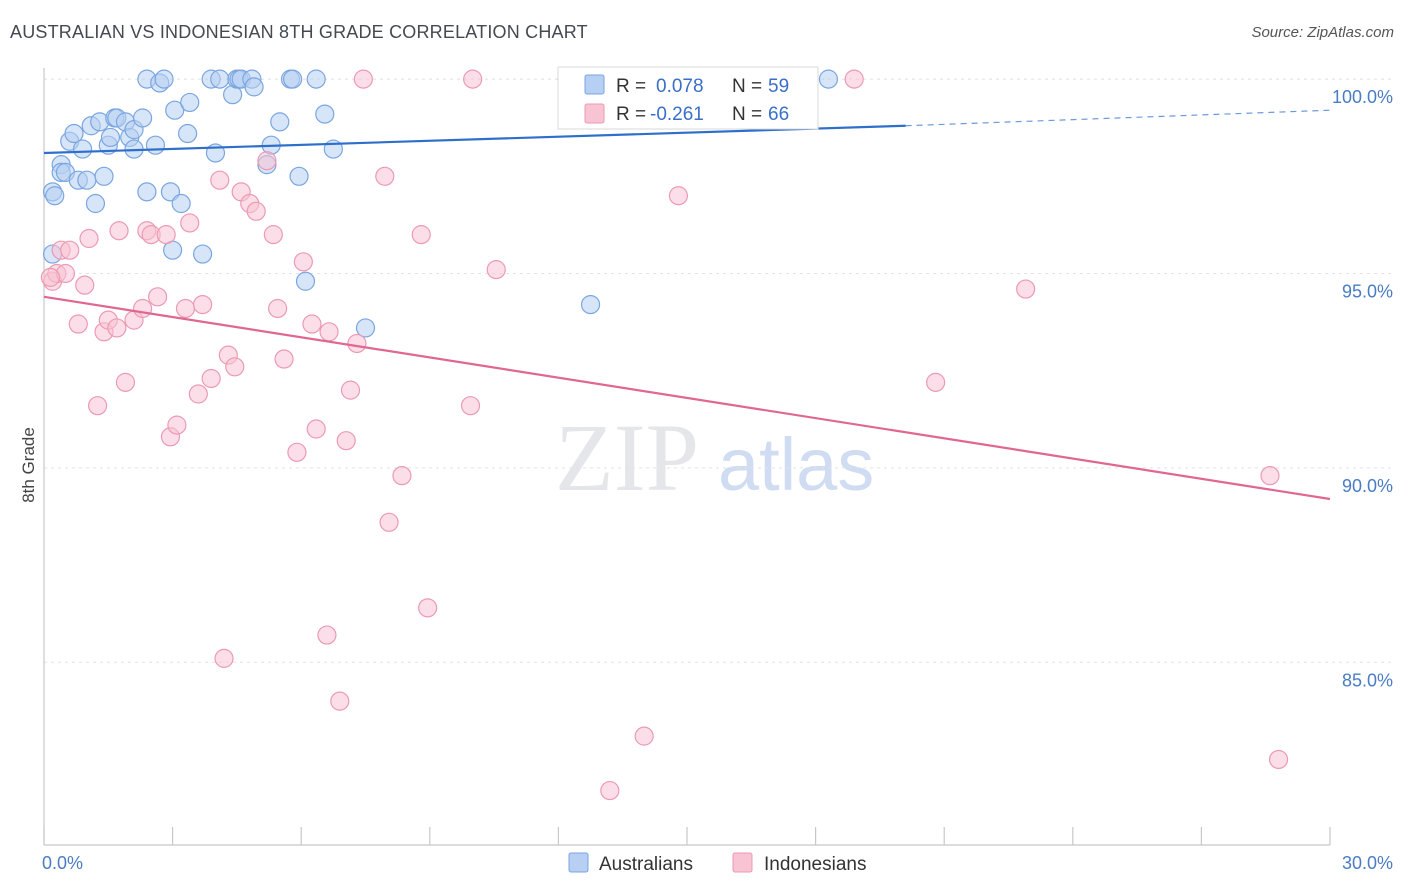 The height and width of the screenshot is (892, 1406). What do you see at coordinates (688, 98) in the screenshot?
I see `stats-legend: R = 0.078 N = 59 R = -0.261 N = 66` at bounding box center [688, 98].